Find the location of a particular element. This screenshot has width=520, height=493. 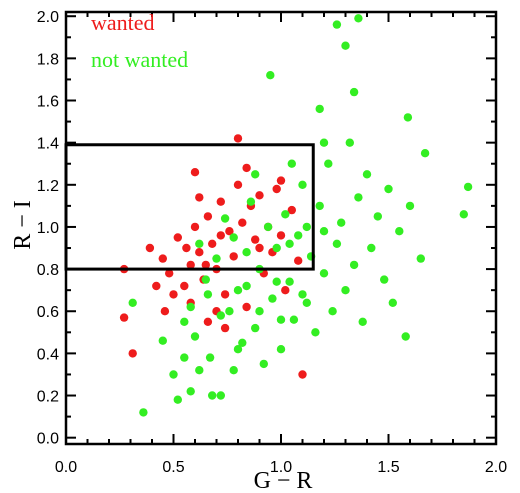

y-axis-label: R − I is located at coordinates (23, 225).